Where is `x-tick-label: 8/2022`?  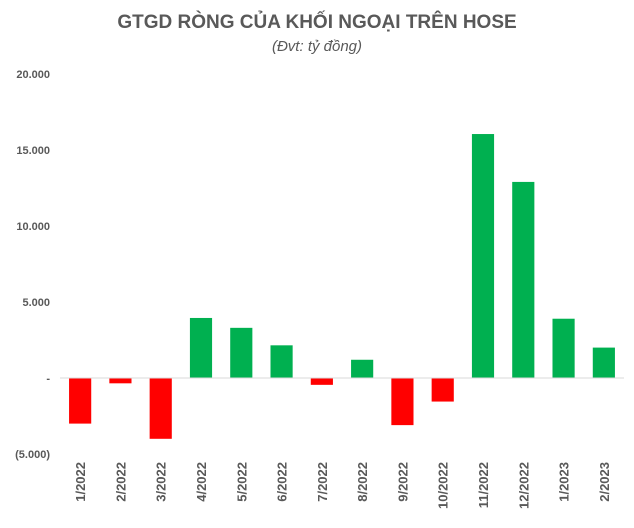
x-tick-label: 8/2022 is located at coordinates (362, 482).